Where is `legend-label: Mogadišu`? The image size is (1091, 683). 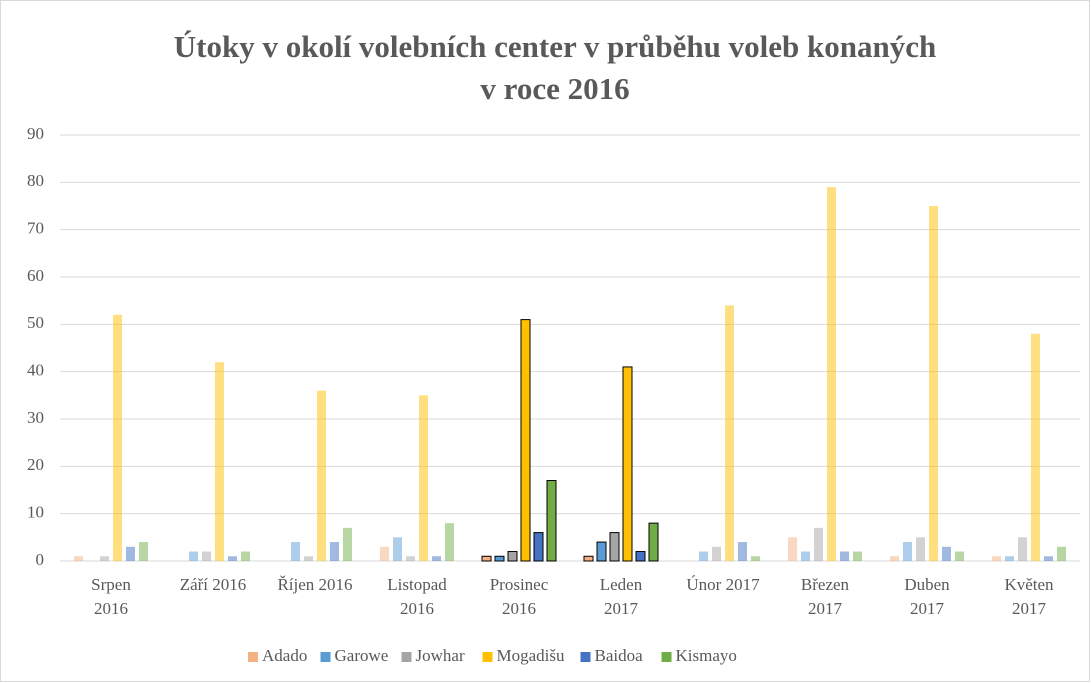 legend-label: Mogadišu is located at coordinates (531, 655).